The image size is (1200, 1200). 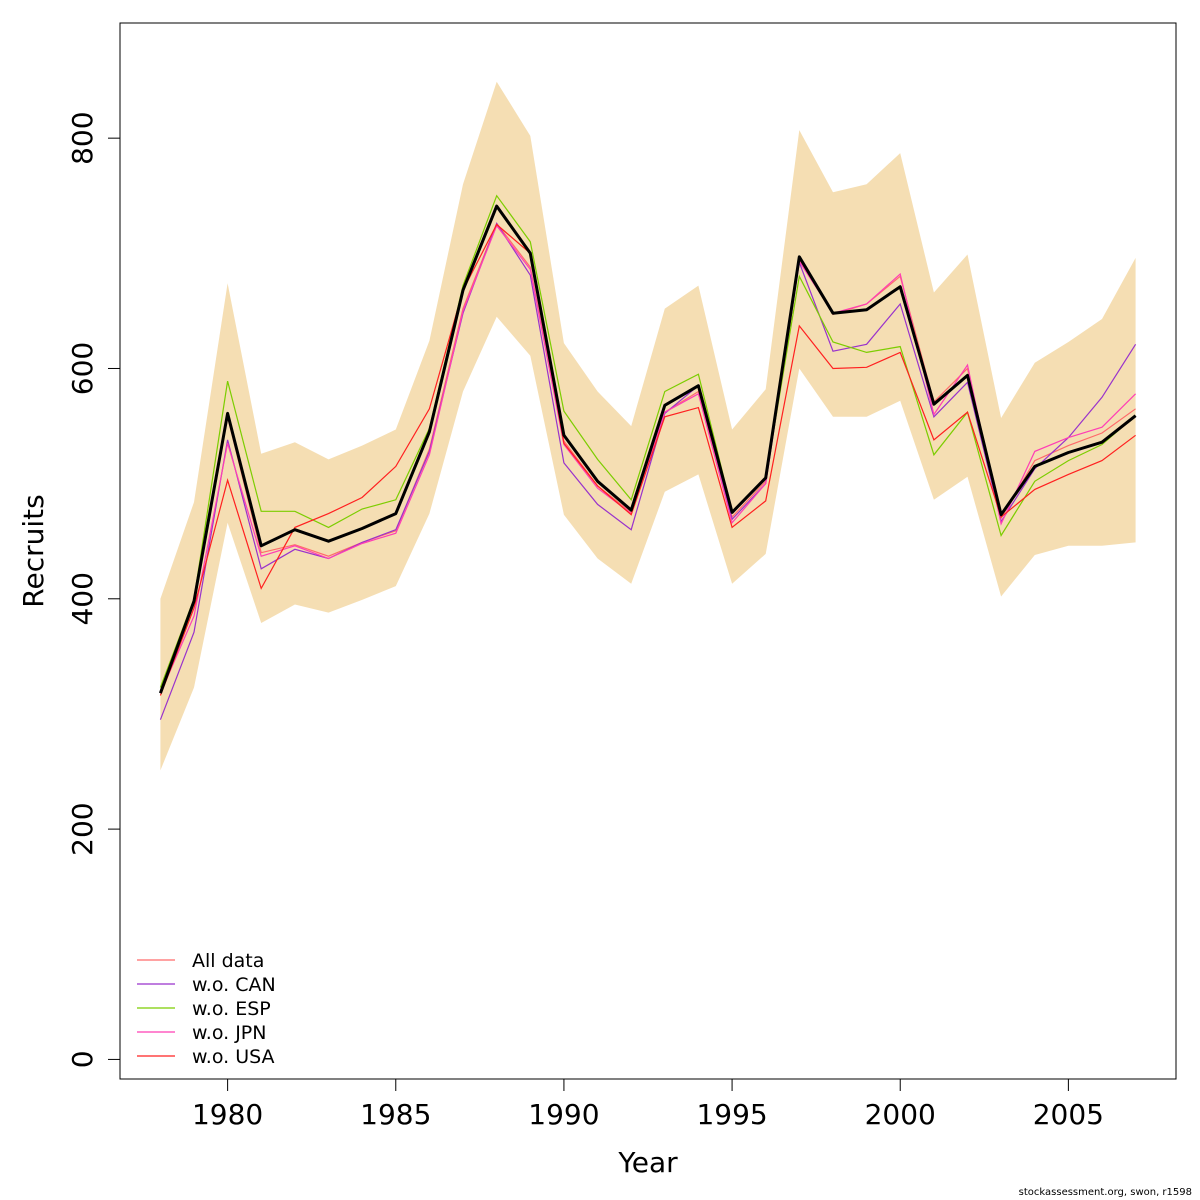 What do you see at coordinates (82, 828) in the screenshot?
I see `y-tick-label: 200` at bounding box center [82, 828].